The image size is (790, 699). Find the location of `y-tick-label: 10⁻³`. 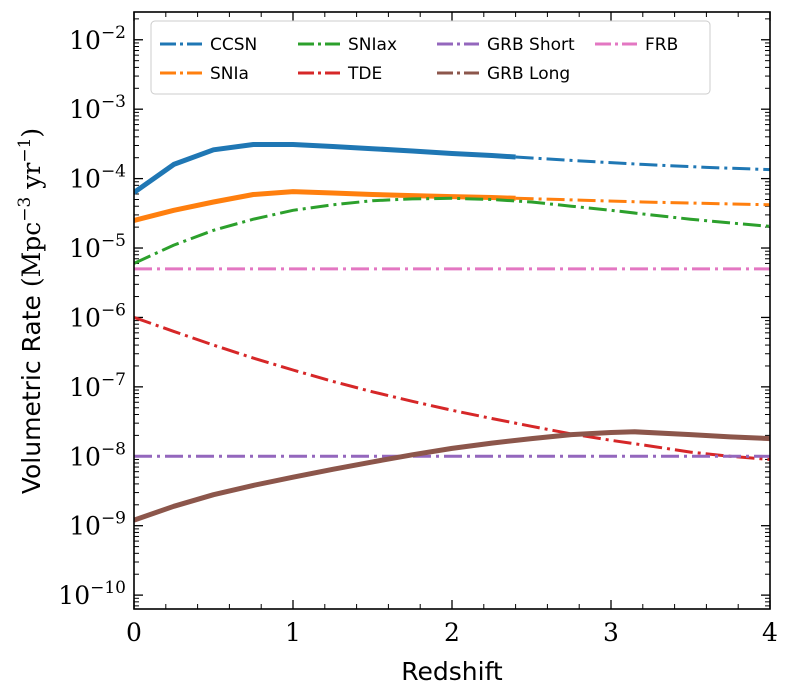

y-tick-label: 10⁻³ is located at coordinates (97, 108).